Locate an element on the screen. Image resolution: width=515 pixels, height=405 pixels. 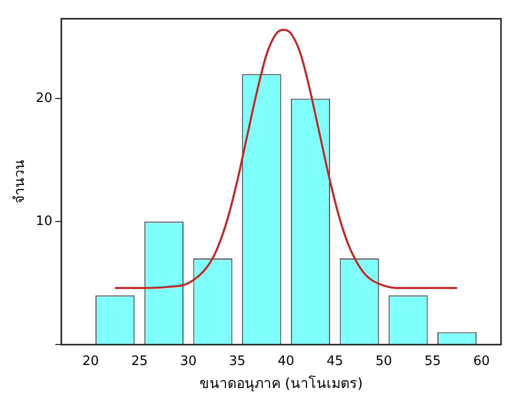
x-tick-label: 25 is located at coordinates (139, 361).